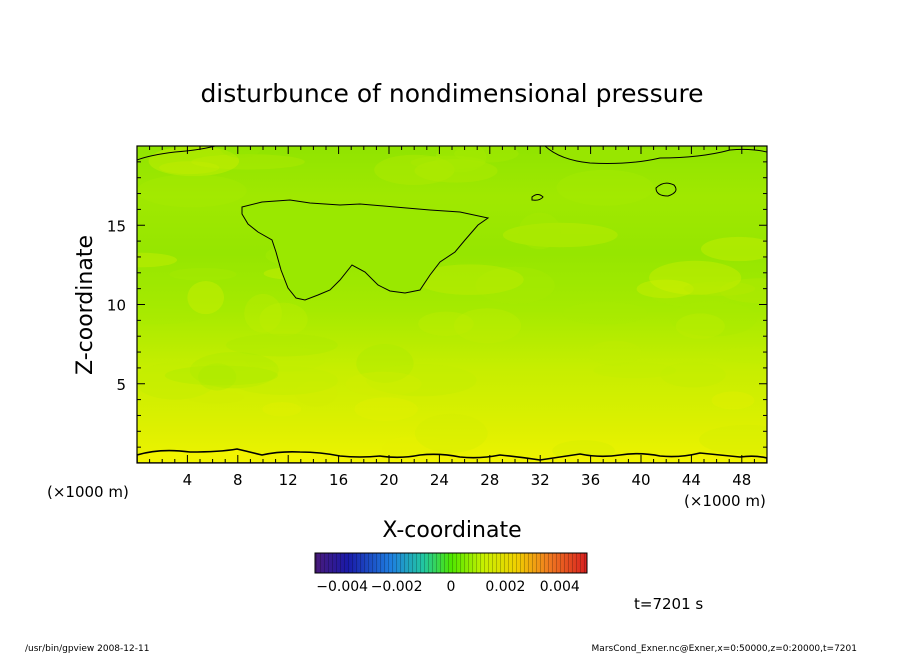  I want to click on x-axis-unit-right: (×1000 m), so click(725, 501).